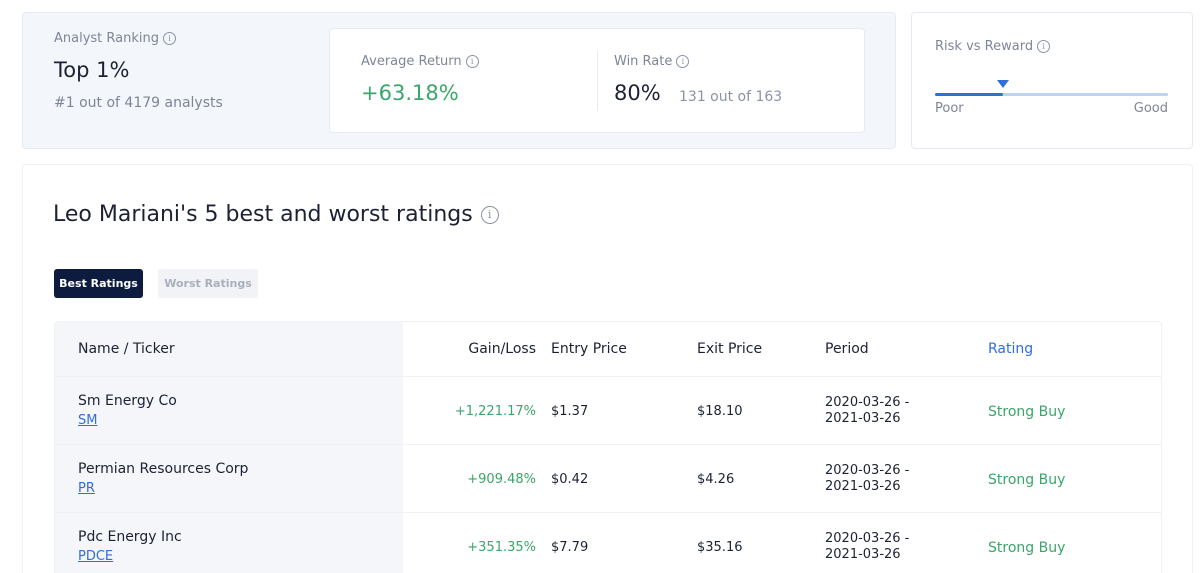 Image resolution: width=1200 pixels, height=573 pixels. What do you see at coordinates (96, 556) in the screenshot?
I see `ticker-link: PDCE` at bounding box center [96, 556].